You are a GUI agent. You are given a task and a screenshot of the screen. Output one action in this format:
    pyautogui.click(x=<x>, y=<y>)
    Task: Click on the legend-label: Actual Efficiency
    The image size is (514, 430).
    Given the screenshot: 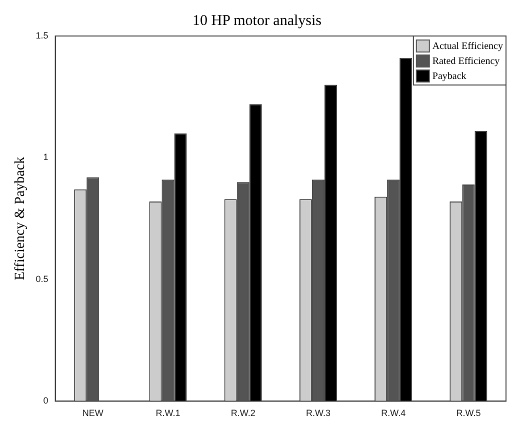 What is the action you would take?
    pyautogui.click(x=468, y=46)
    